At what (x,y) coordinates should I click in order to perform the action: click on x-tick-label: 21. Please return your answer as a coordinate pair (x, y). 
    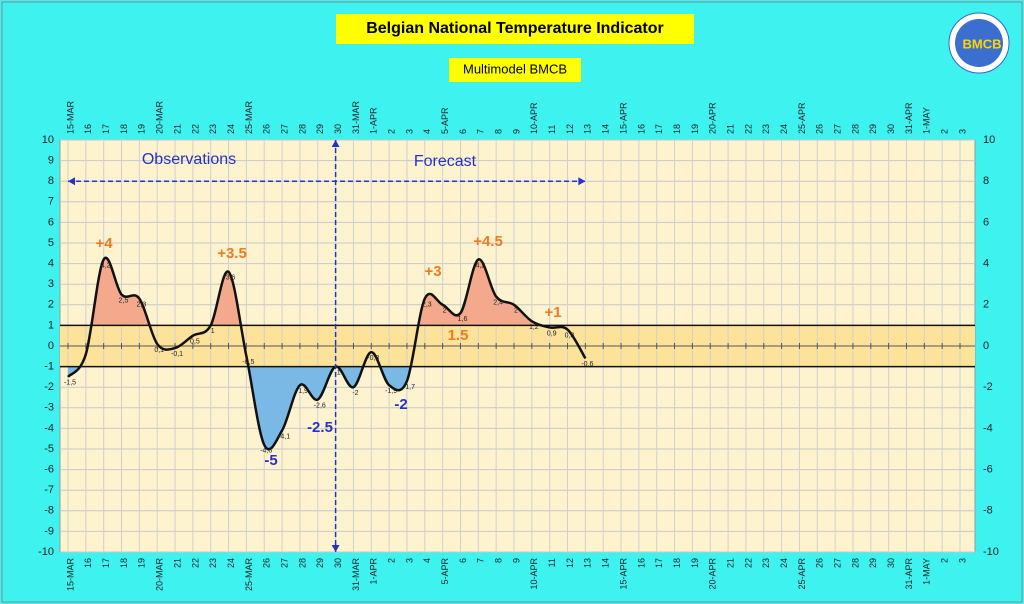
    Looking at the image, I should click on (177, 129).